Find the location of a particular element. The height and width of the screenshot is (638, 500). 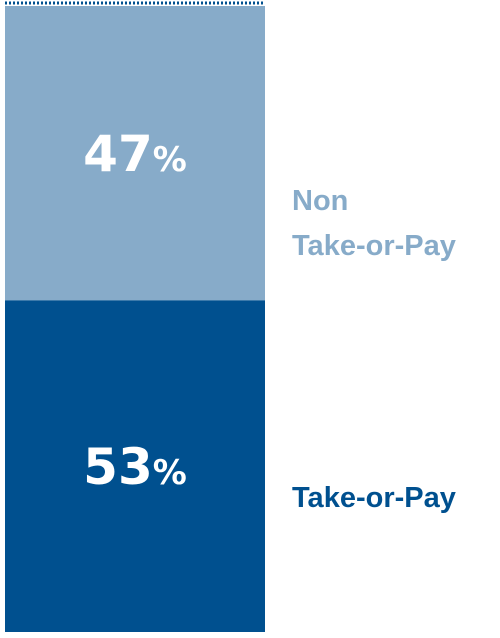

legend-label: Take-or-Pay is located at coordinates (374, 498).